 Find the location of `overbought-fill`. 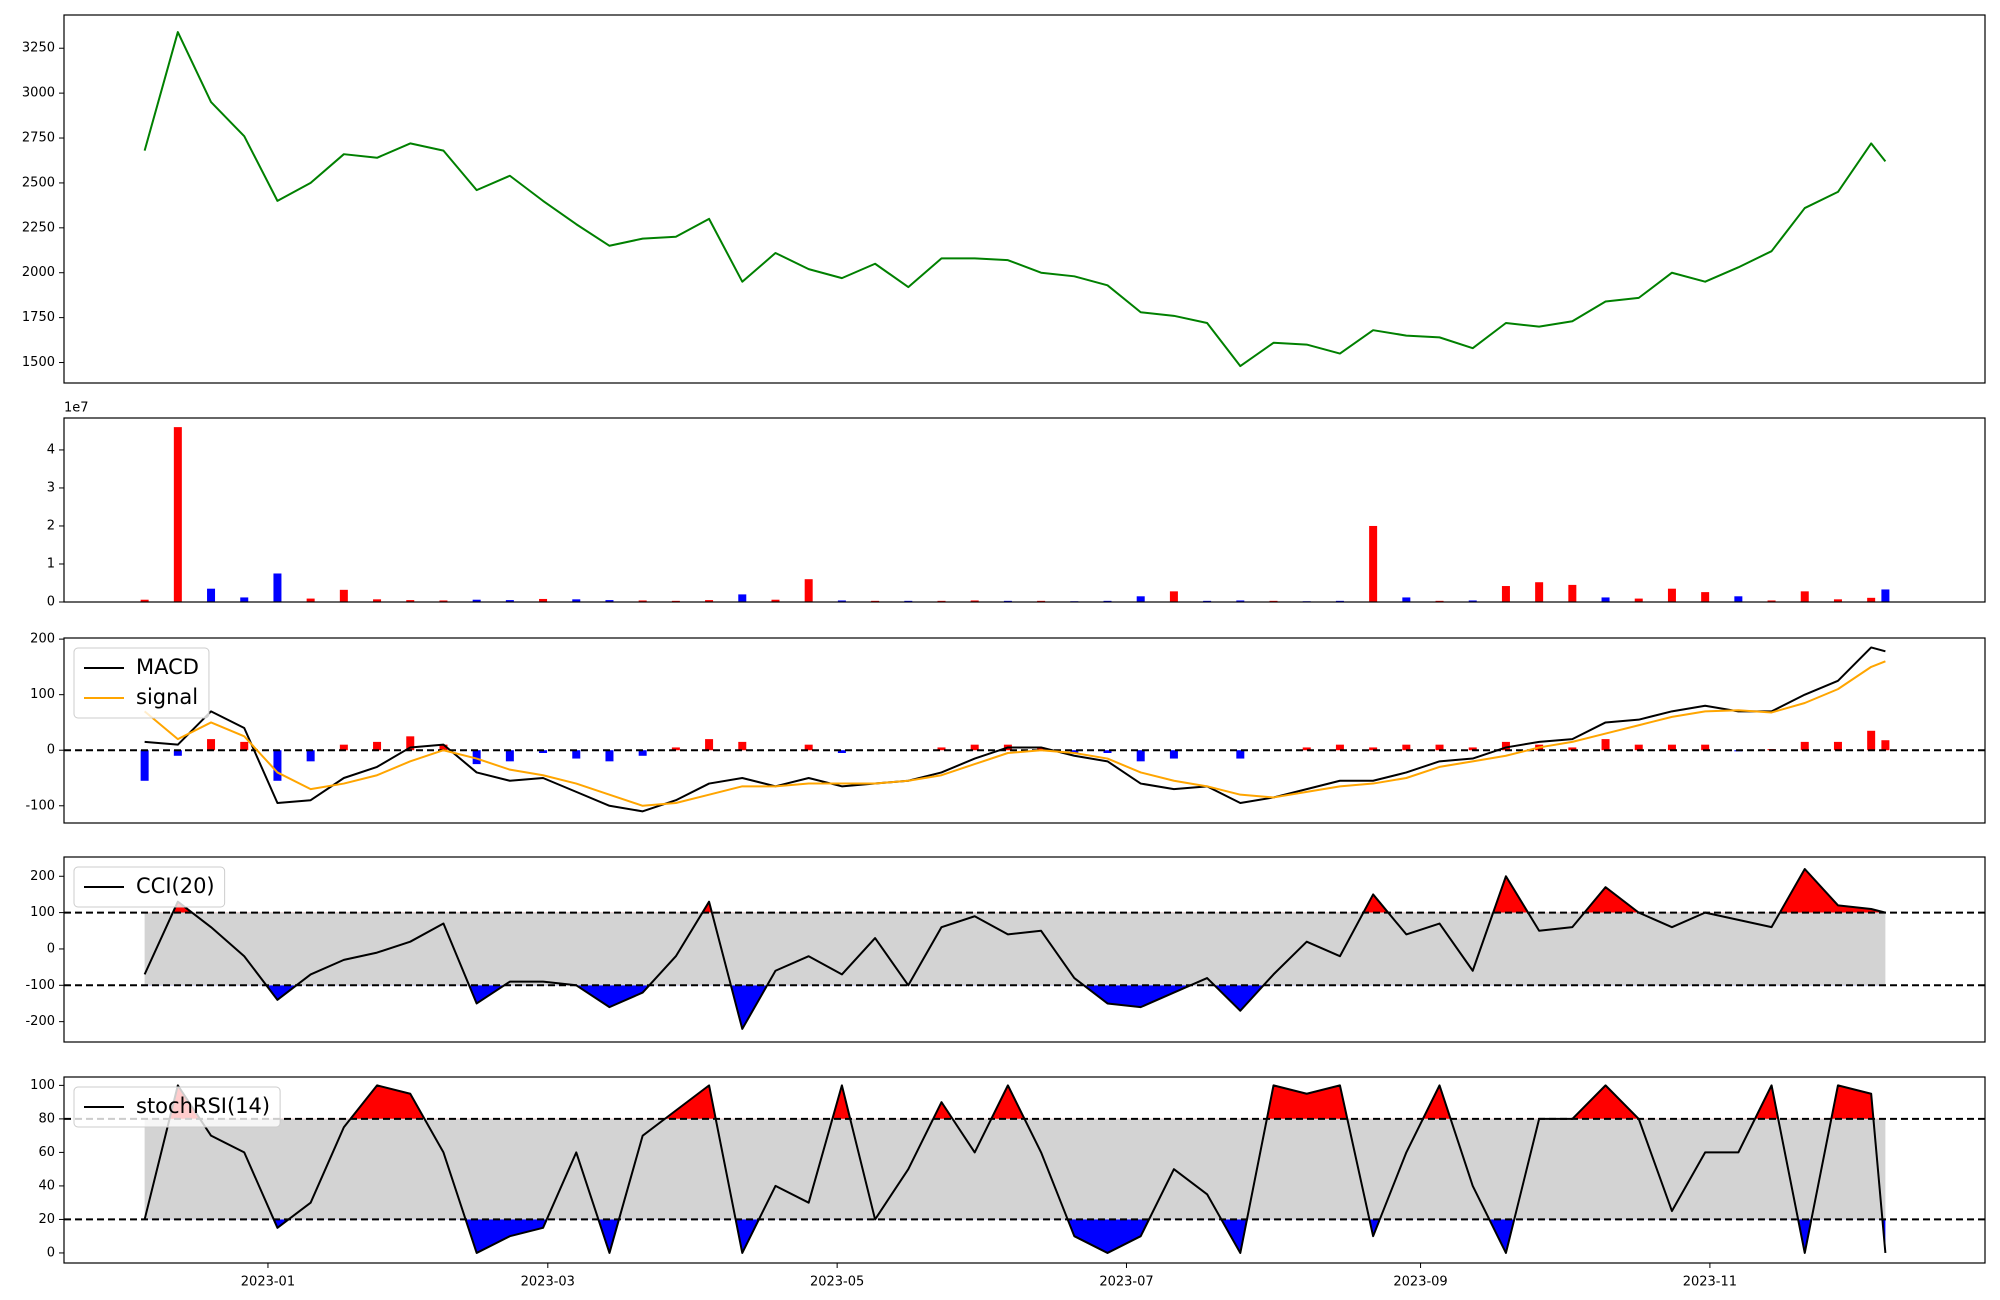

overbought-fill is located at coordinates (1015, 1102).